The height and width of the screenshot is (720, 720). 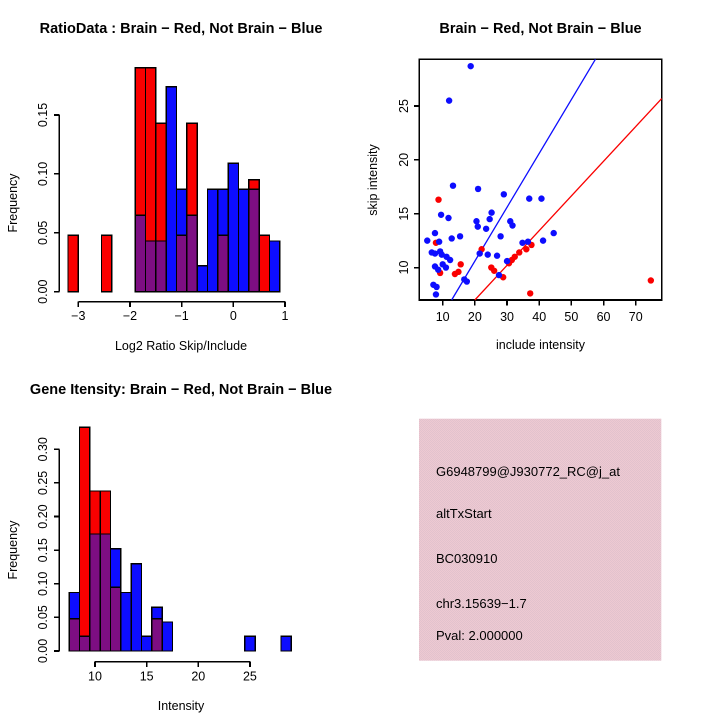 What do you see at coordinates (180, 539) in the screenshot?
I see `gene_hist-bars` at bounding box center [180, 539].